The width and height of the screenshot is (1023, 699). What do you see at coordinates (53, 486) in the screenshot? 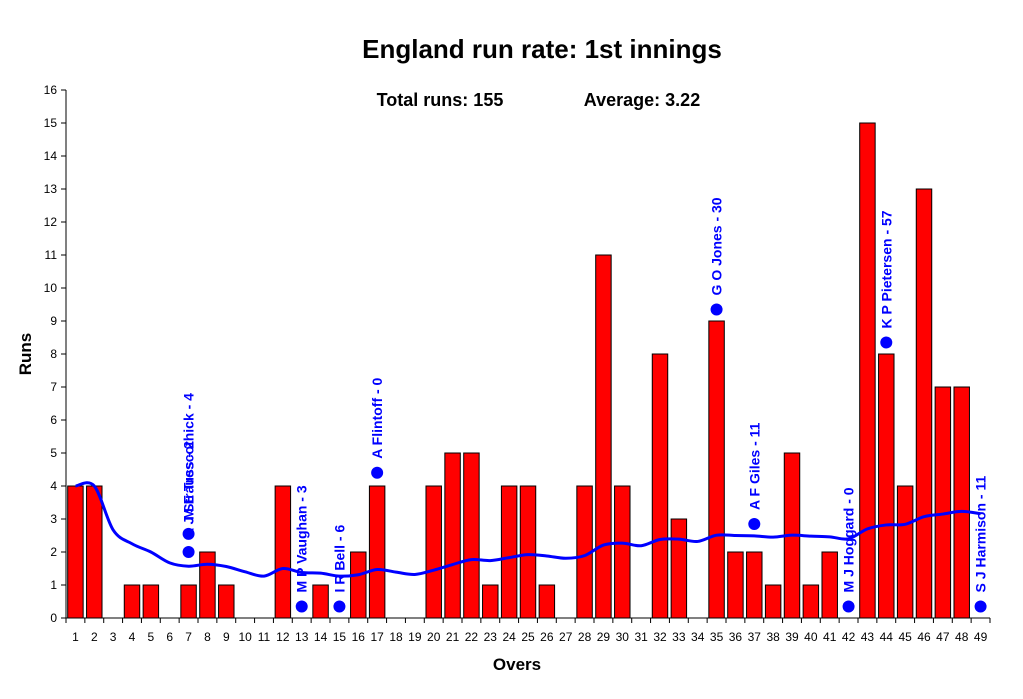
I see `y-tick-label: 4` at bounding box center [53, 486].